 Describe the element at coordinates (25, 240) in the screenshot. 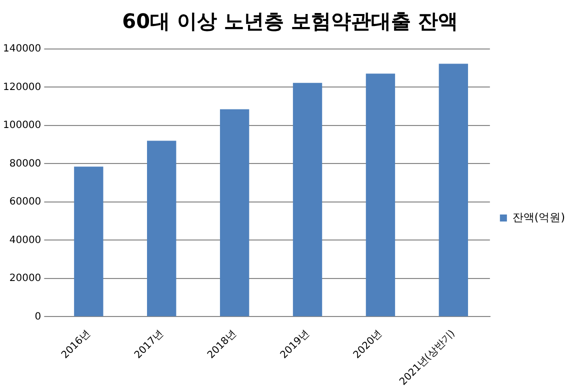

I see `y-tick-label: 40000` at that location.